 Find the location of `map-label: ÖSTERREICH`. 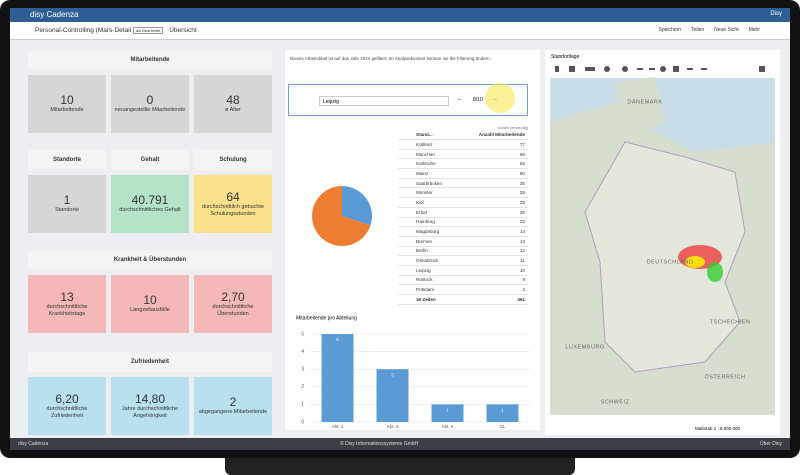

map-label: ÖSTERREICH is located at coordinates (724, 376).